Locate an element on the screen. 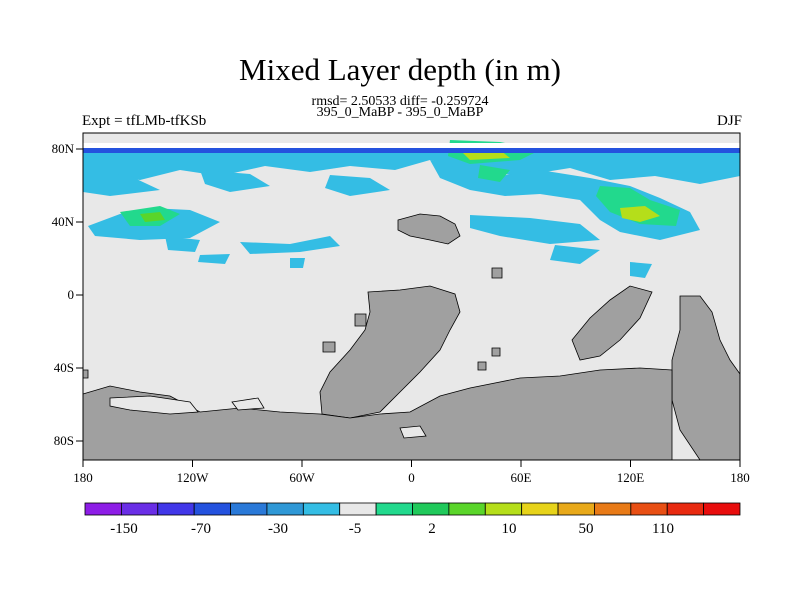 This screenshot has height=600, width=800. stats-line: rmsd= 2.50533 diff= -0.259724 is located at coordinates (400, 101).